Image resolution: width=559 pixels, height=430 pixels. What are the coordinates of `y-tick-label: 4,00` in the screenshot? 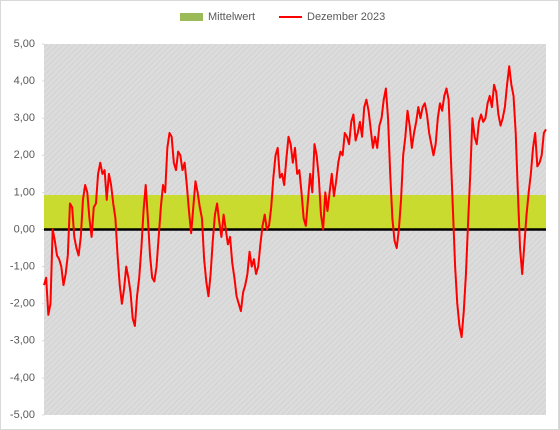 It's located at (24, 81).